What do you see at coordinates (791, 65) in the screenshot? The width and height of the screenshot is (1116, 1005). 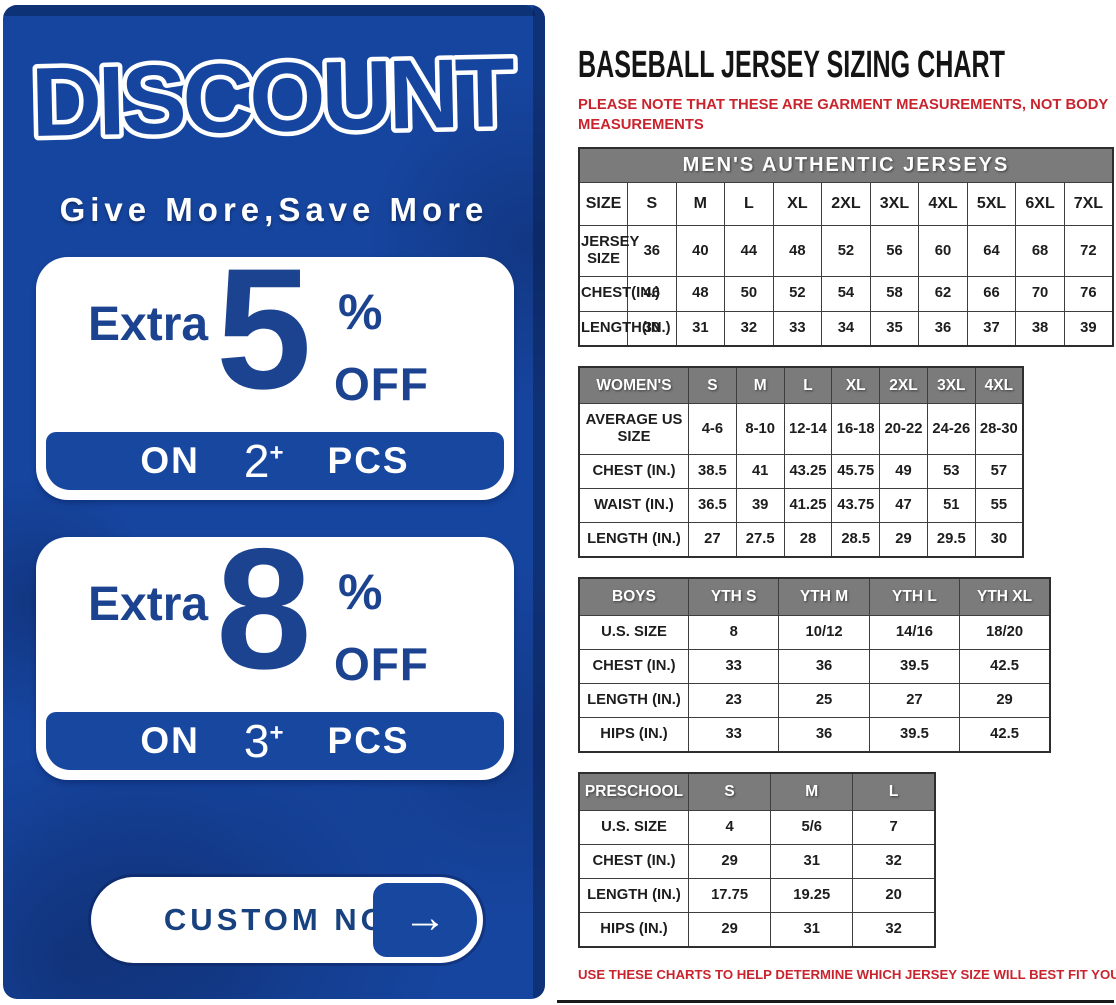 I see `page-title: BASEBALL JERSEY SIZING CHART` at bounding box center [791, 65].